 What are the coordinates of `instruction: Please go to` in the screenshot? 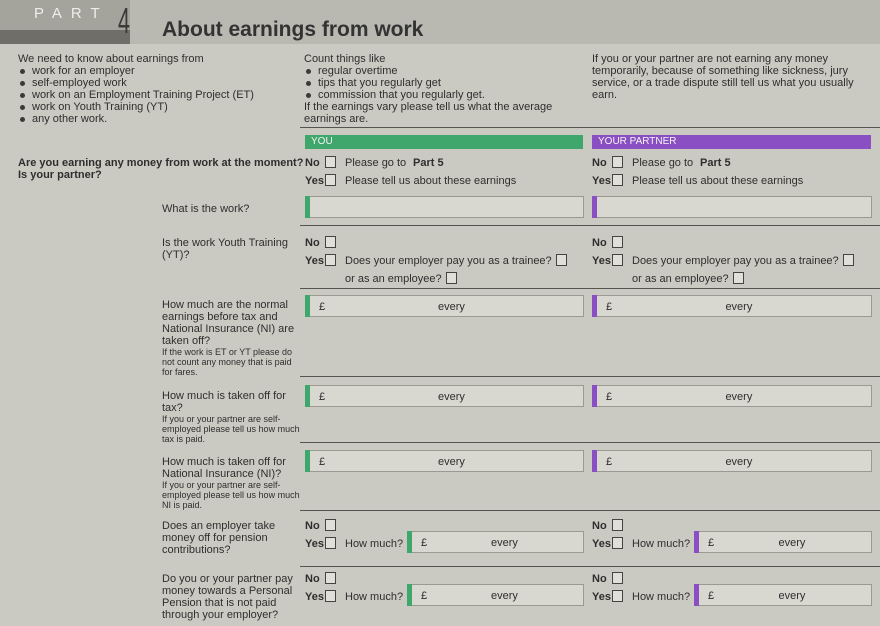 It's located at (376, 163).